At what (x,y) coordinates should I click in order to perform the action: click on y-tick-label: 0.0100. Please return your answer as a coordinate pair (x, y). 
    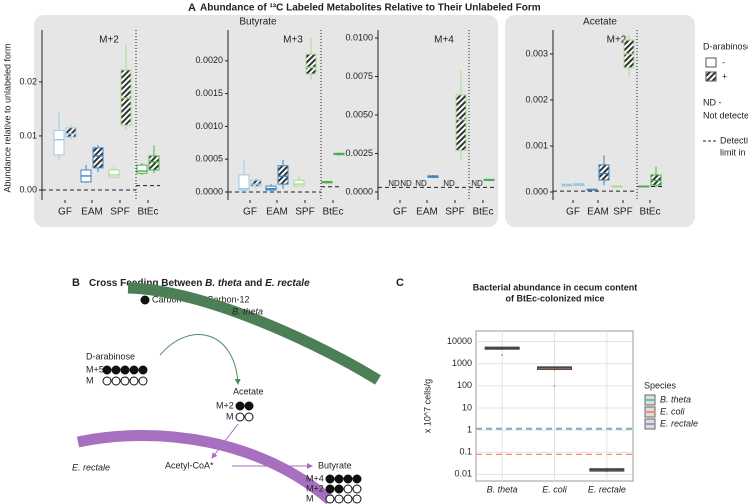
    Looking at the image, I should click on (359, 37).